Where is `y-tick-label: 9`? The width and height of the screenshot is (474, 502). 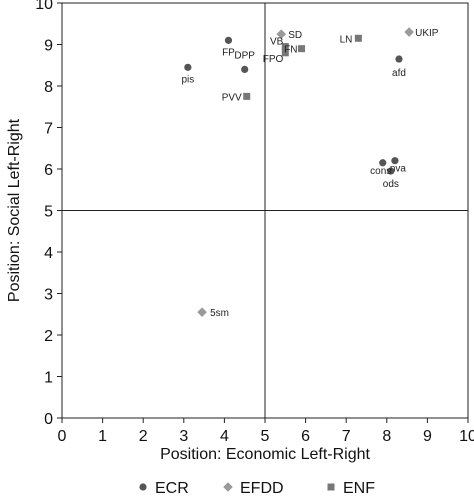 y-tick-label: 9 is located at coordinates (48, 46).